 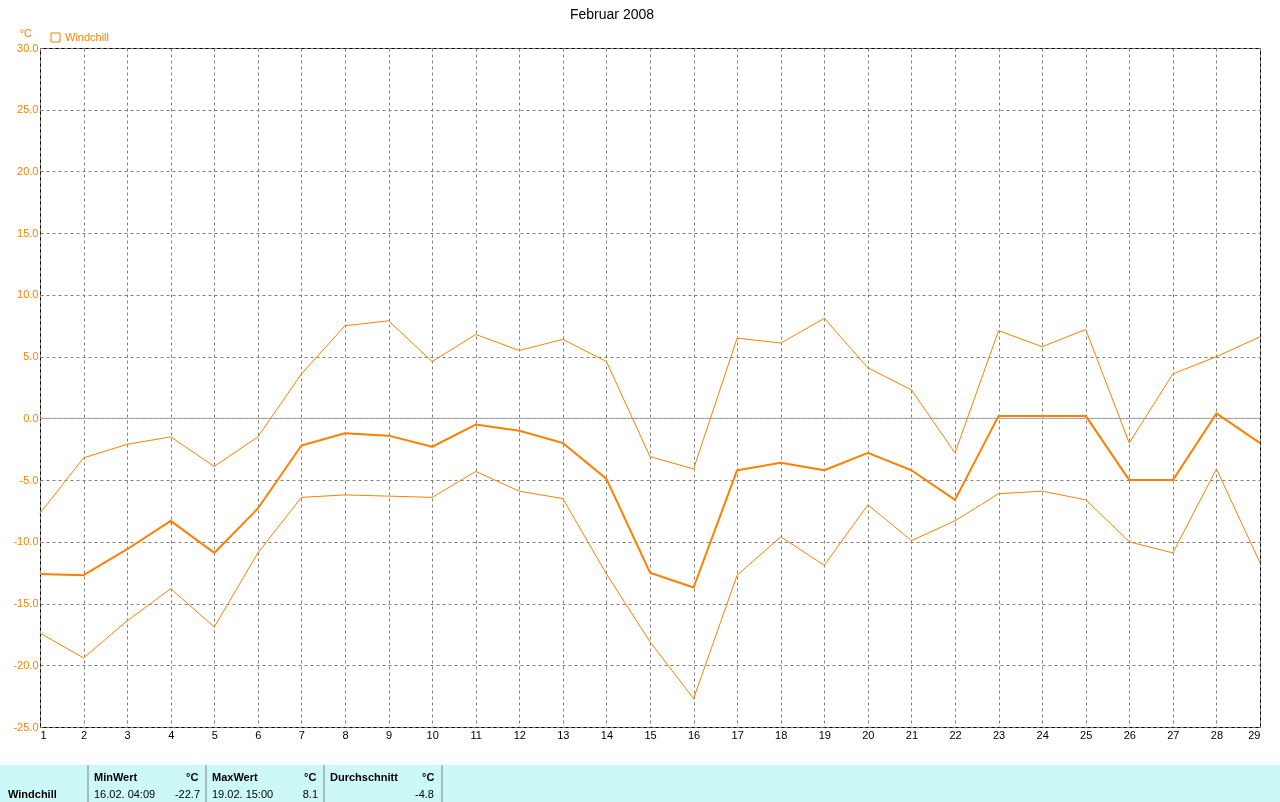 What do you see at coordinates (424, 794) in the screenshot?
I see `text: -4.8` at bounding box center [424, 794].